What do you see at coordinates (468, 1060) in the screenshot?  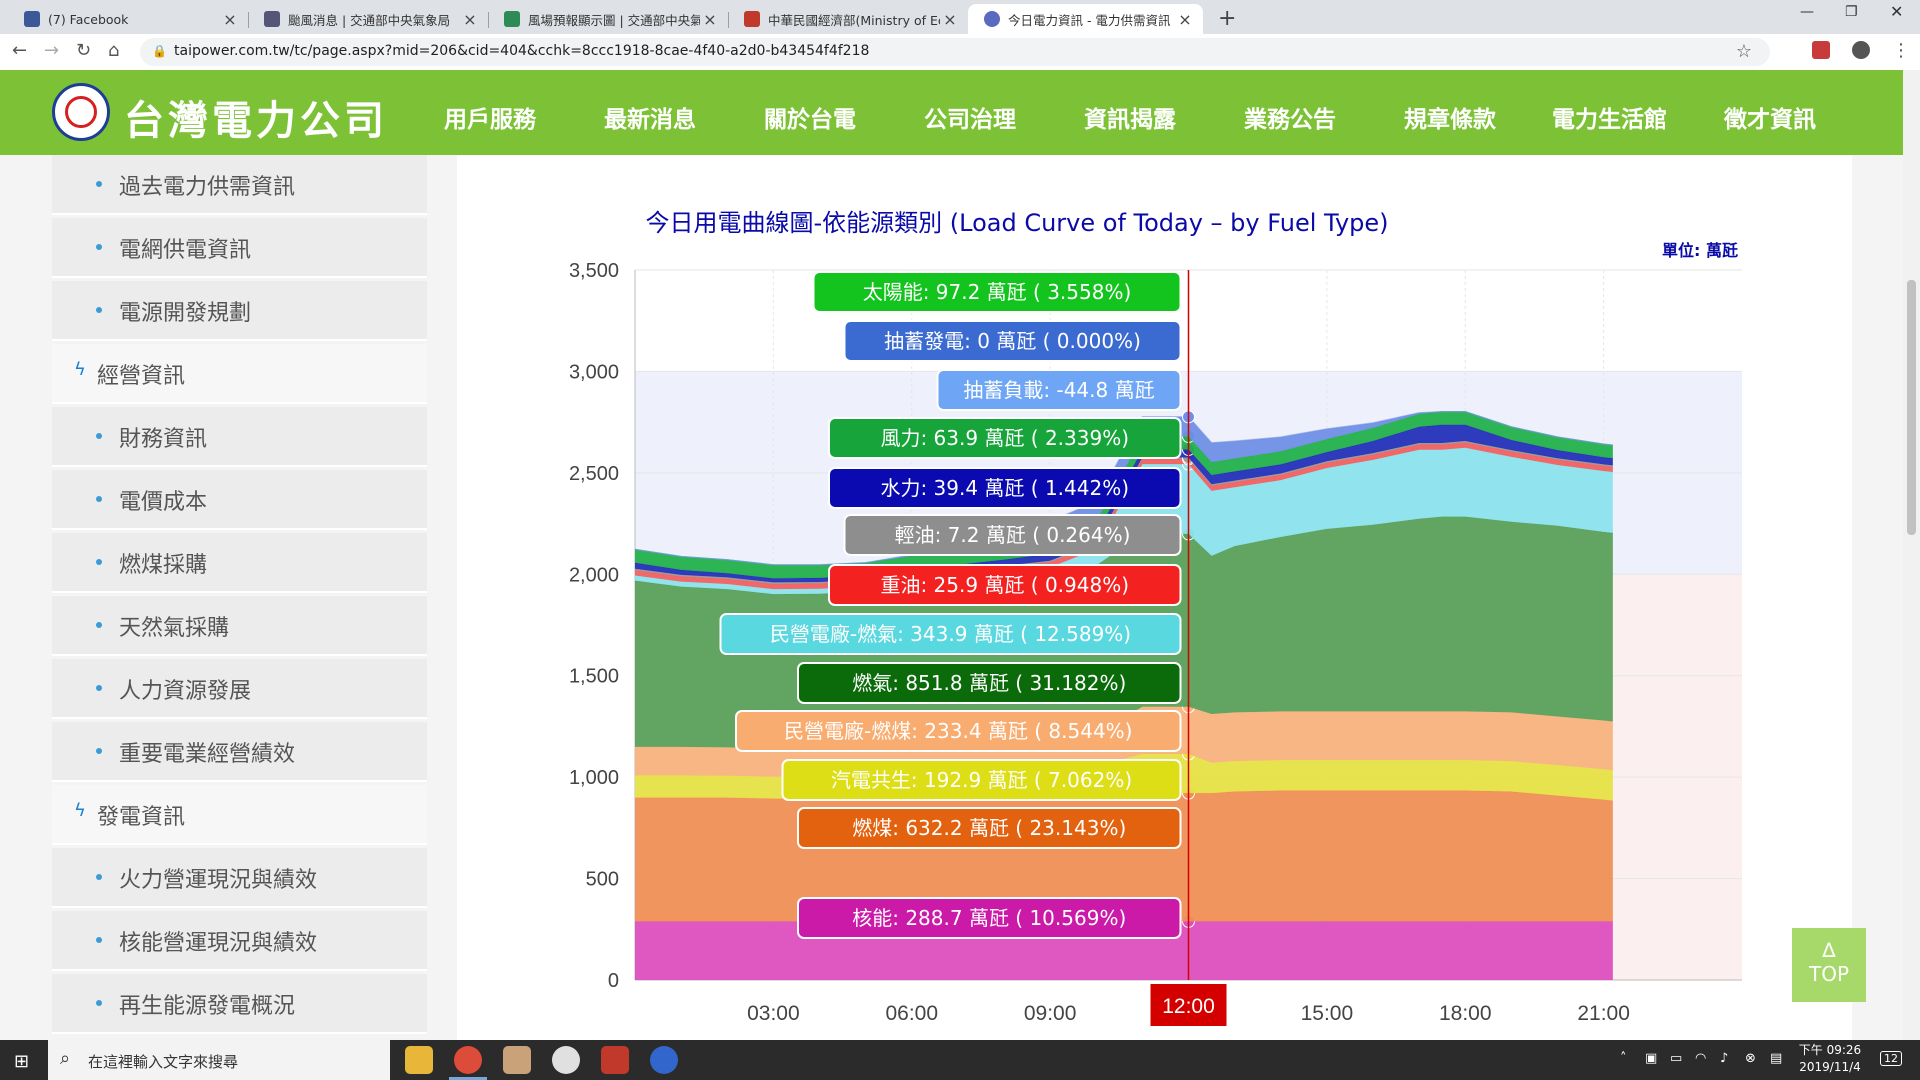 I see `chrome-icon` at bounding box center [468, 1060].